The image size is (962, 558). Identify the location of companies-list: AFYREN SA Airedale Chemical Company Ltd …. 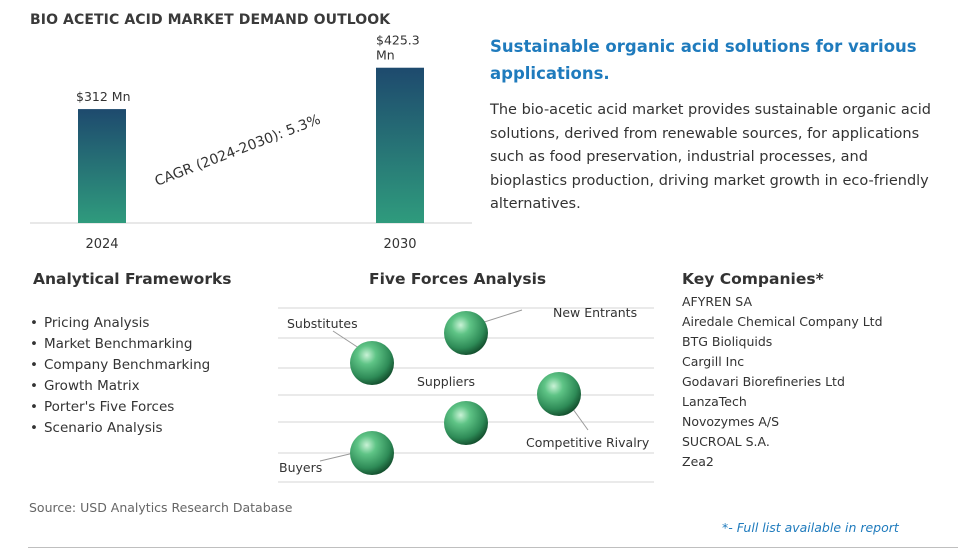
(782, 382).